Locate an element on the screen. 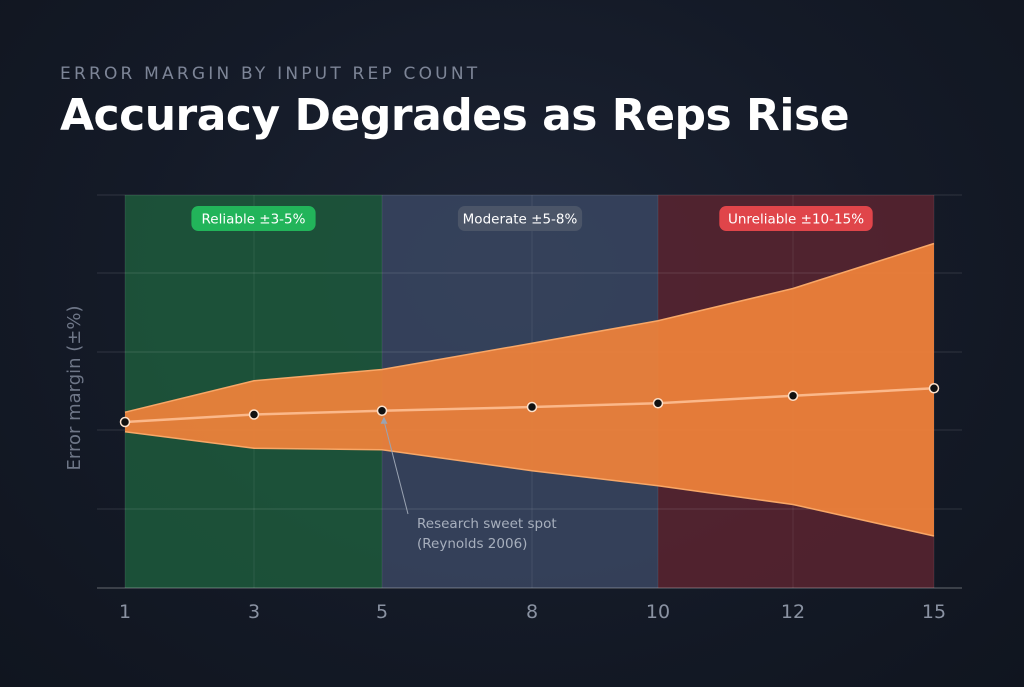  sweet-spot-annotation: Research sweet spot (Reynolds 2006) is located at coordinates (468, 484).